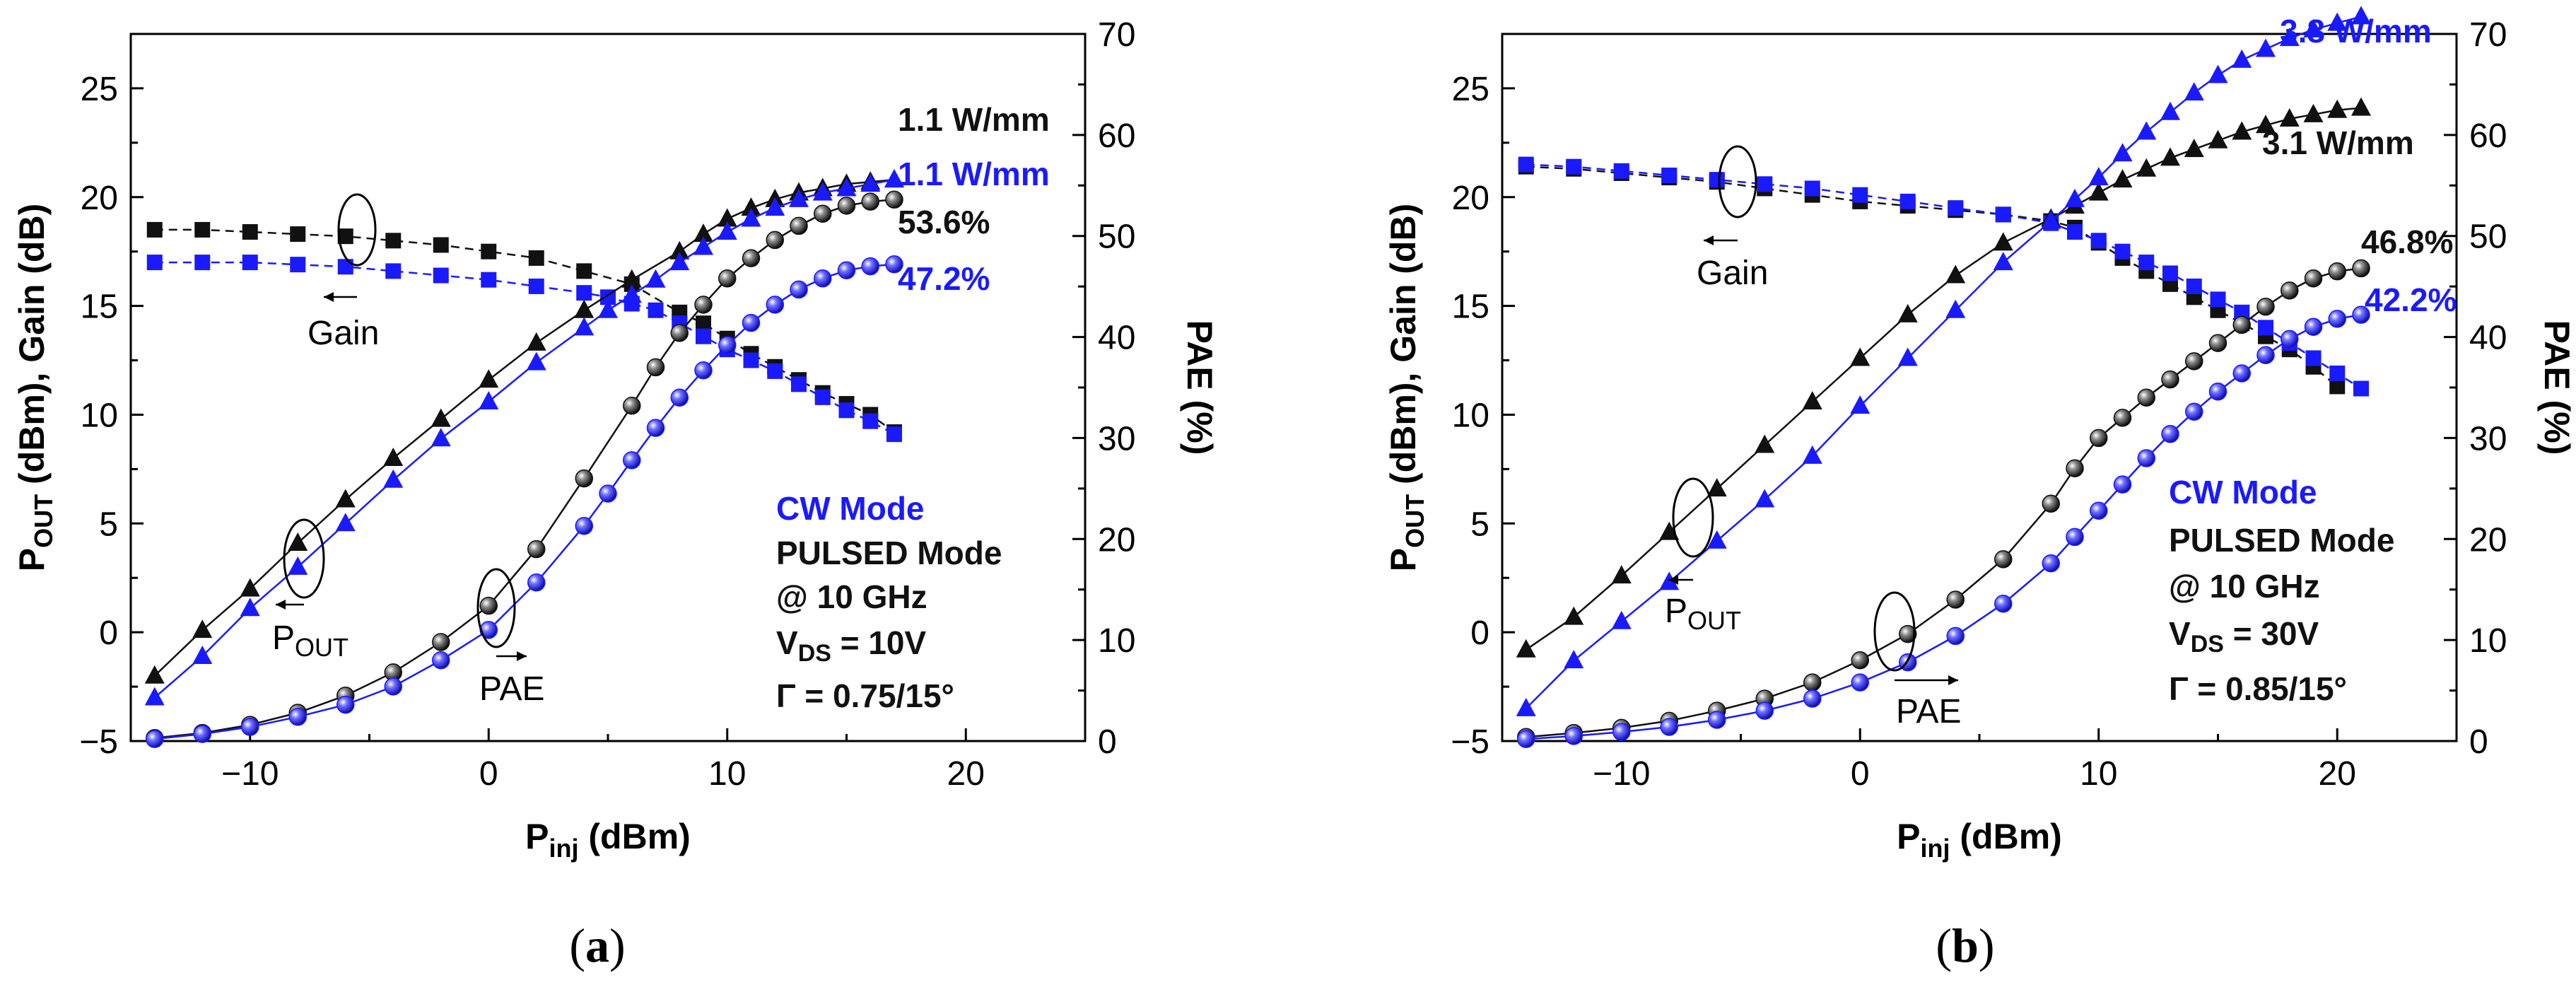 This screenshot has height=985, width=2576. Describe the element at coordinates (1860, 774) in the screenshot. I see `x-tick-label: 0` at that location.